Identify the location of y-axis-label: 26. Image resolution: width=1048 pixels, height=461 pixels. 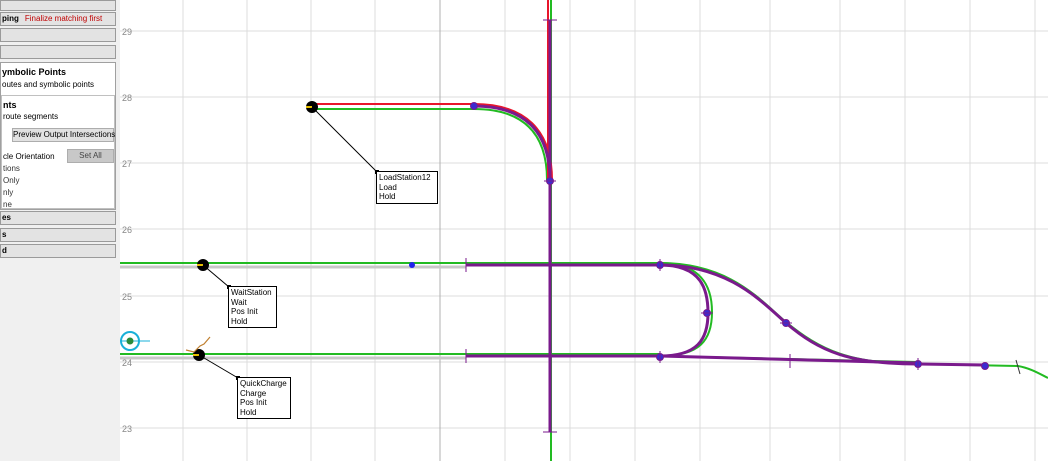
(127, 230).